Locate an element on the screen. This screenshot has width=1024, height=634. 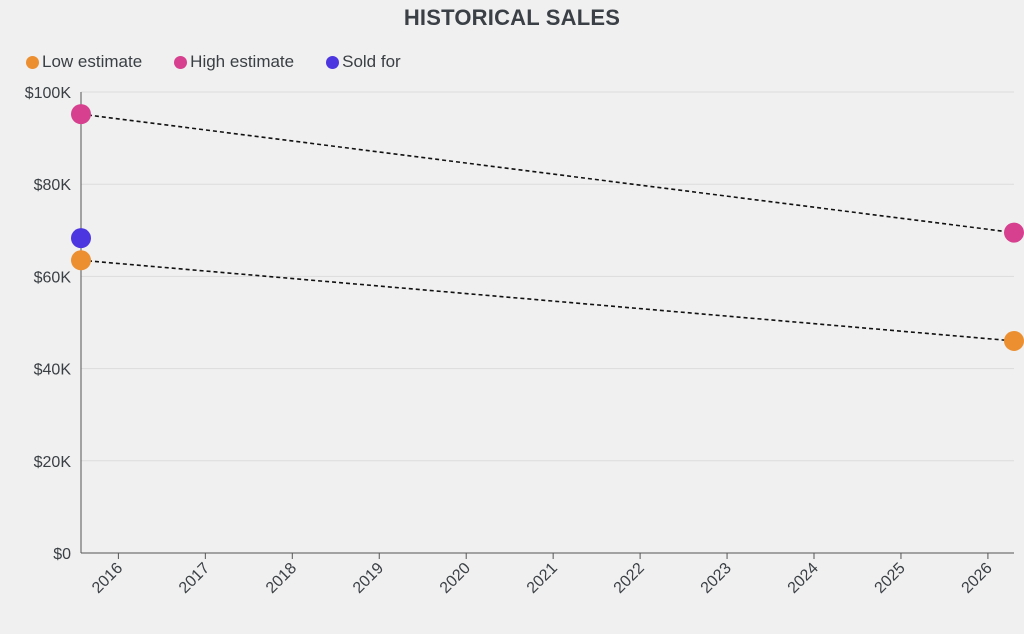
x-tick-label: 2025 is located at coordinates (890, 578).